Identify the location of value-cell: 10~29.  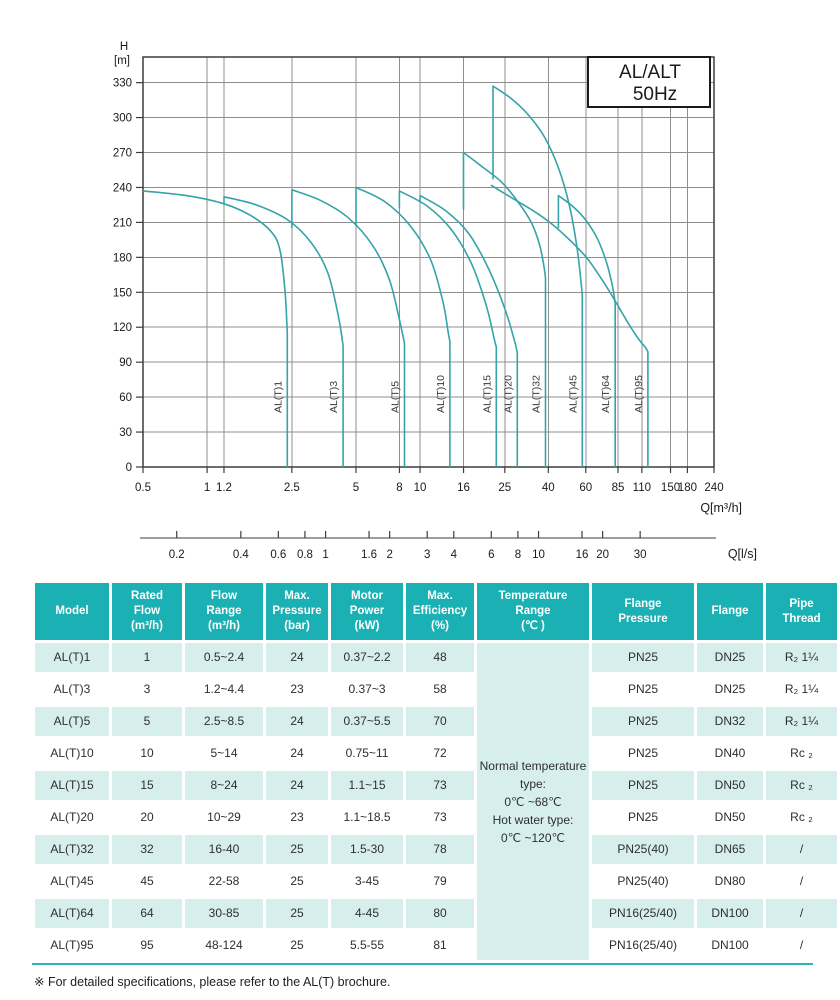
(224, 817).